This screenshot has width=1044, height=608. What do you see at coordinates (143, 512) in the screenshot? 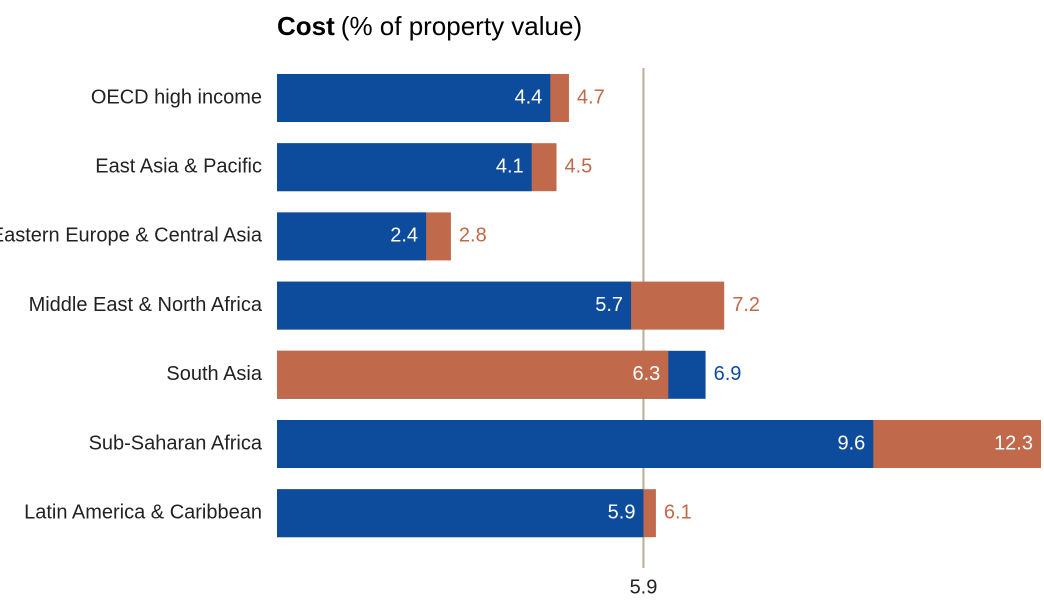
I see `category-label: Latin America & Caribbean` at bounding box center [143, 512].